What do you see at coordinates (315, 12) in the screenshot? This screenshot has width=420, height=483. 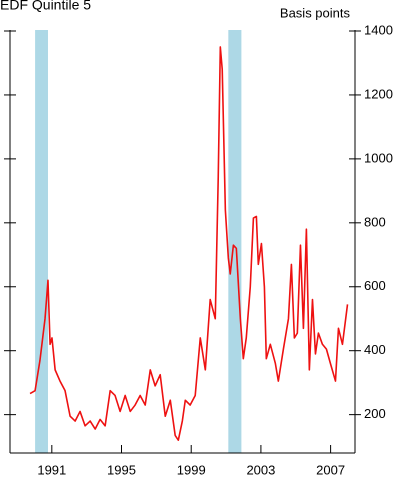 I see `y-axis-label: Basis points` at bounding box center [315, 12].